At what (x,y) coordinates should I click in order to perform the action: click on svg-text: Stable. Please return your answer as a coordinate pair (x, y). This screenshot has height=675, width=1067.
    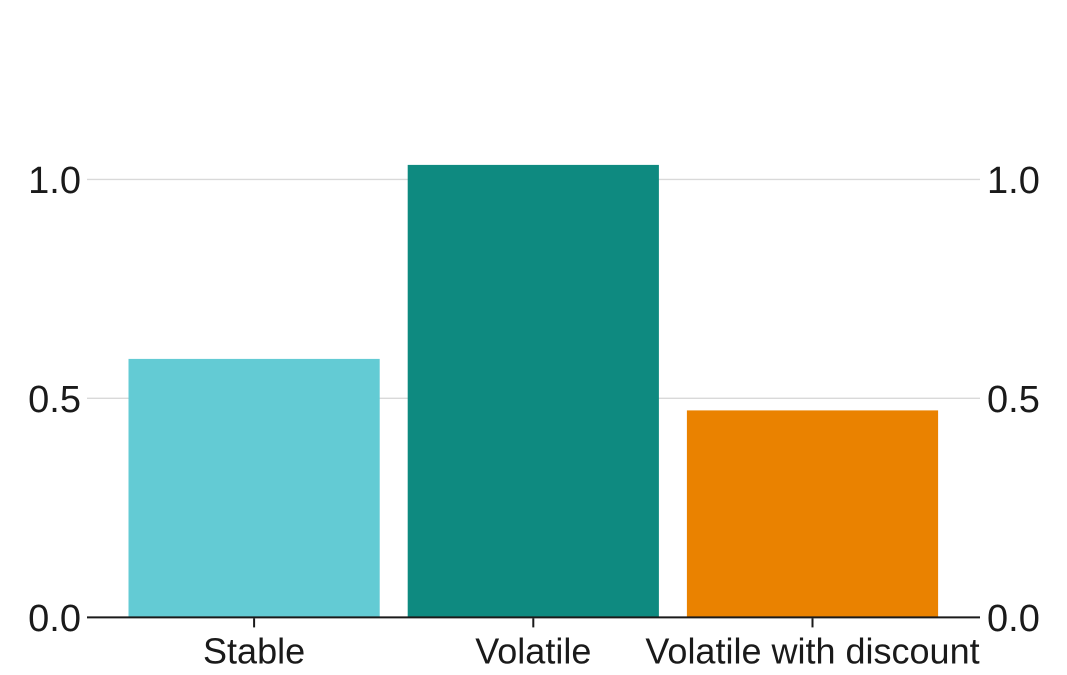
    Looking at the image, I should click on (254, 651).